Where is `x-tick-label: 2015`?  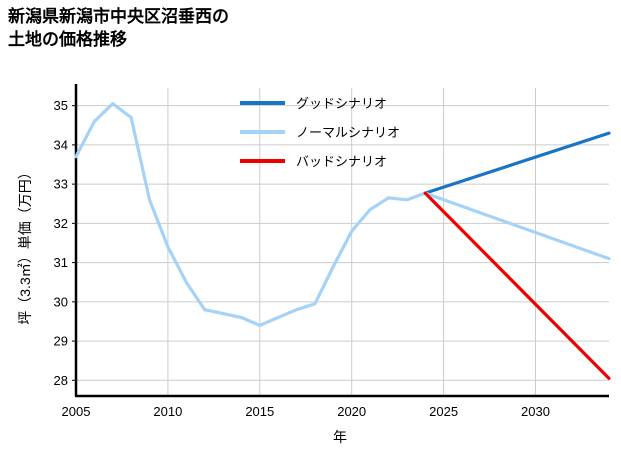
x-tick-label: 2015 is located at coordinates (259, 411).